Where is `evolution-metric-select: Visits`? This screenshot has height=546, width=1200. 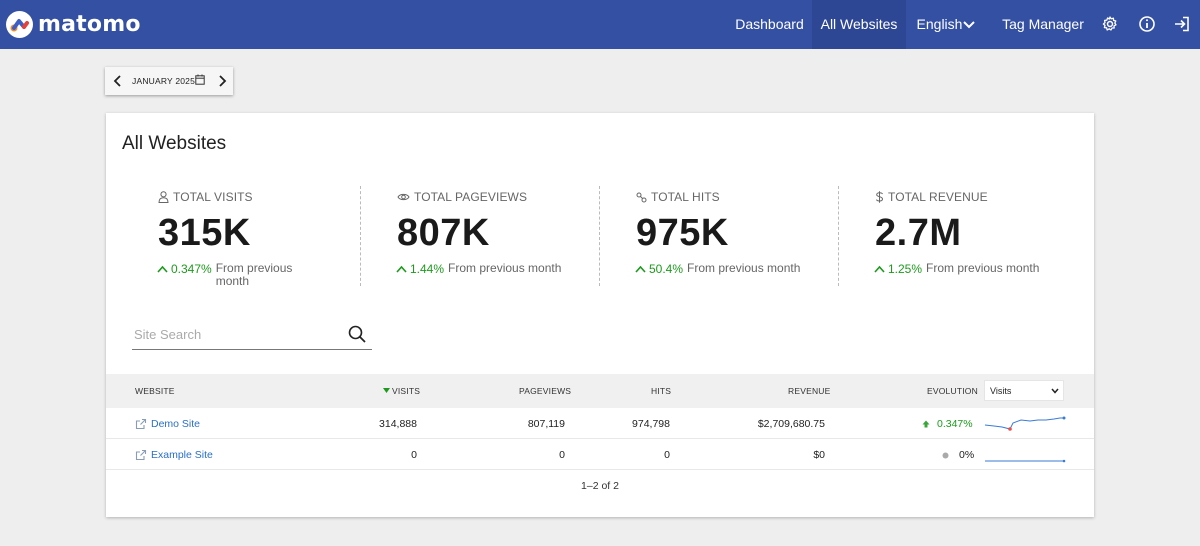 evolution-metric-select: Visits is located at coordinates (1024, 390).